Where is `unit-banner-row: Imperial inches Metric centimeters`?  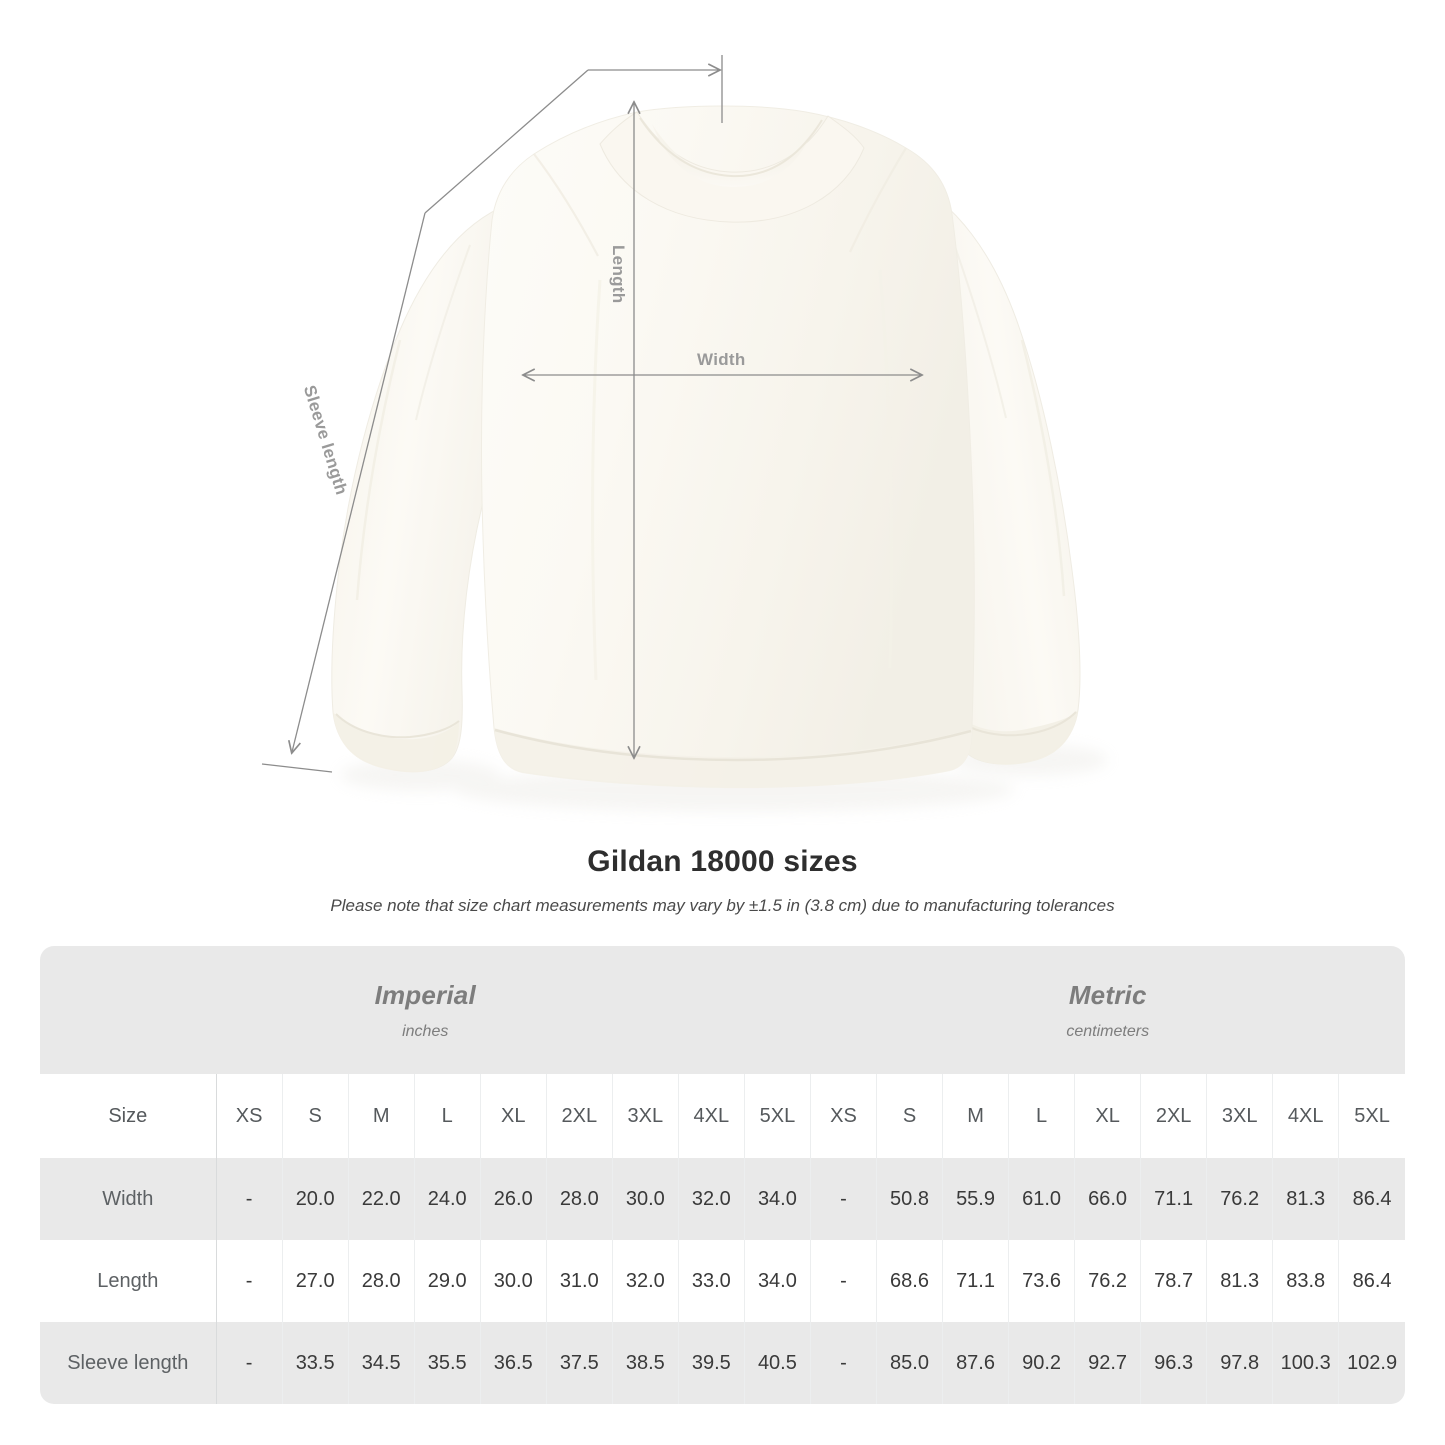
unit-banner-row: Imperial inches Metric centimeters is located at coordinates (722, 1010).